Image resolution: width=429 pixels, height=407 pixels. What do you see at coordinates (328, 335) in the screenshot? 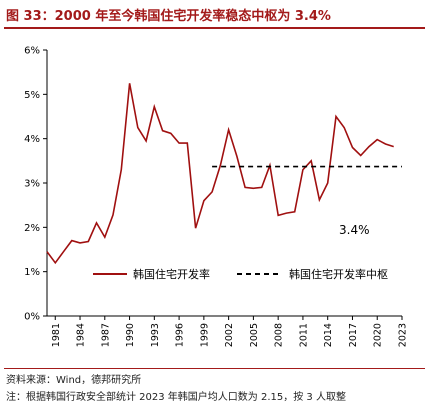
I see `x-tick-label: 2014` at bounding box center [328, 335].